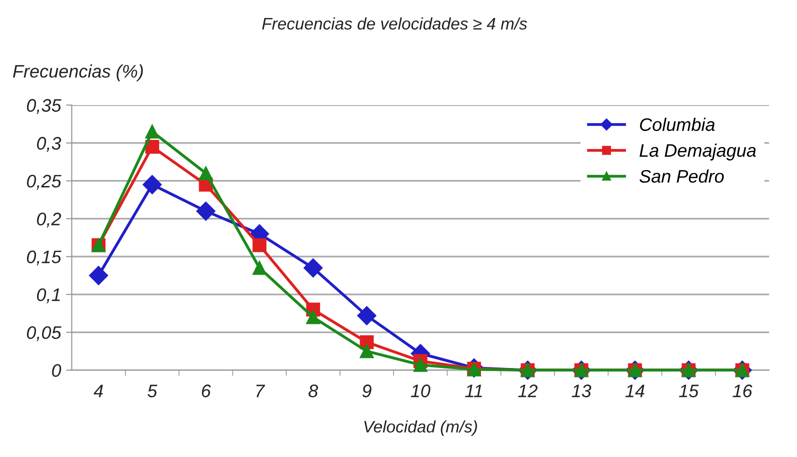 This screenshot has width=797, height=457. Describe the element at coordinates (395, 23) in the screenshot. I see `chart-title: Frecuencias de velocidades ≥ 4 m/s` at that location.